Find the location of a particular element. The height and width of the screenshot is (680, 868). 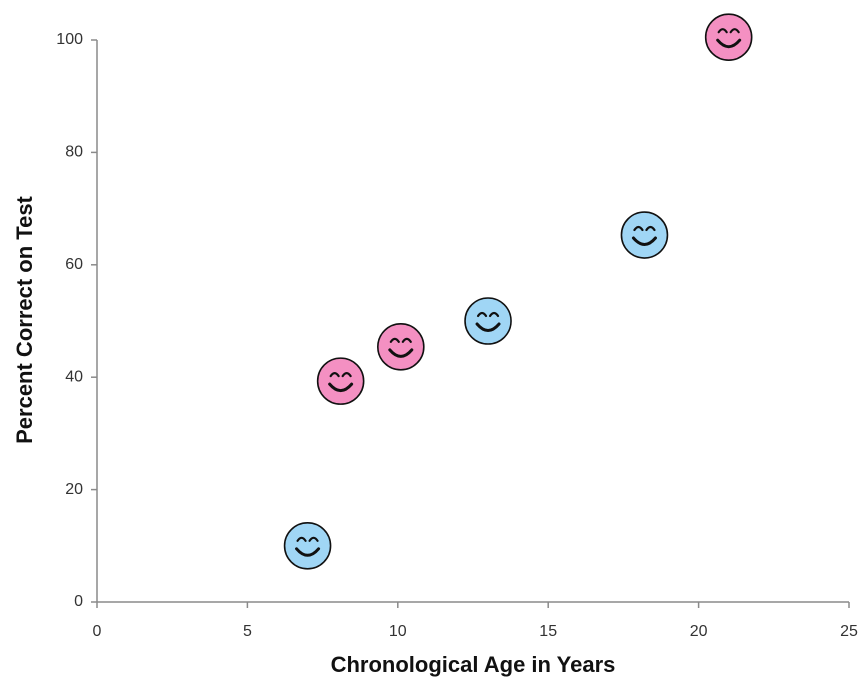

y-tick-label: 100 is located at coordinates (69, 39).